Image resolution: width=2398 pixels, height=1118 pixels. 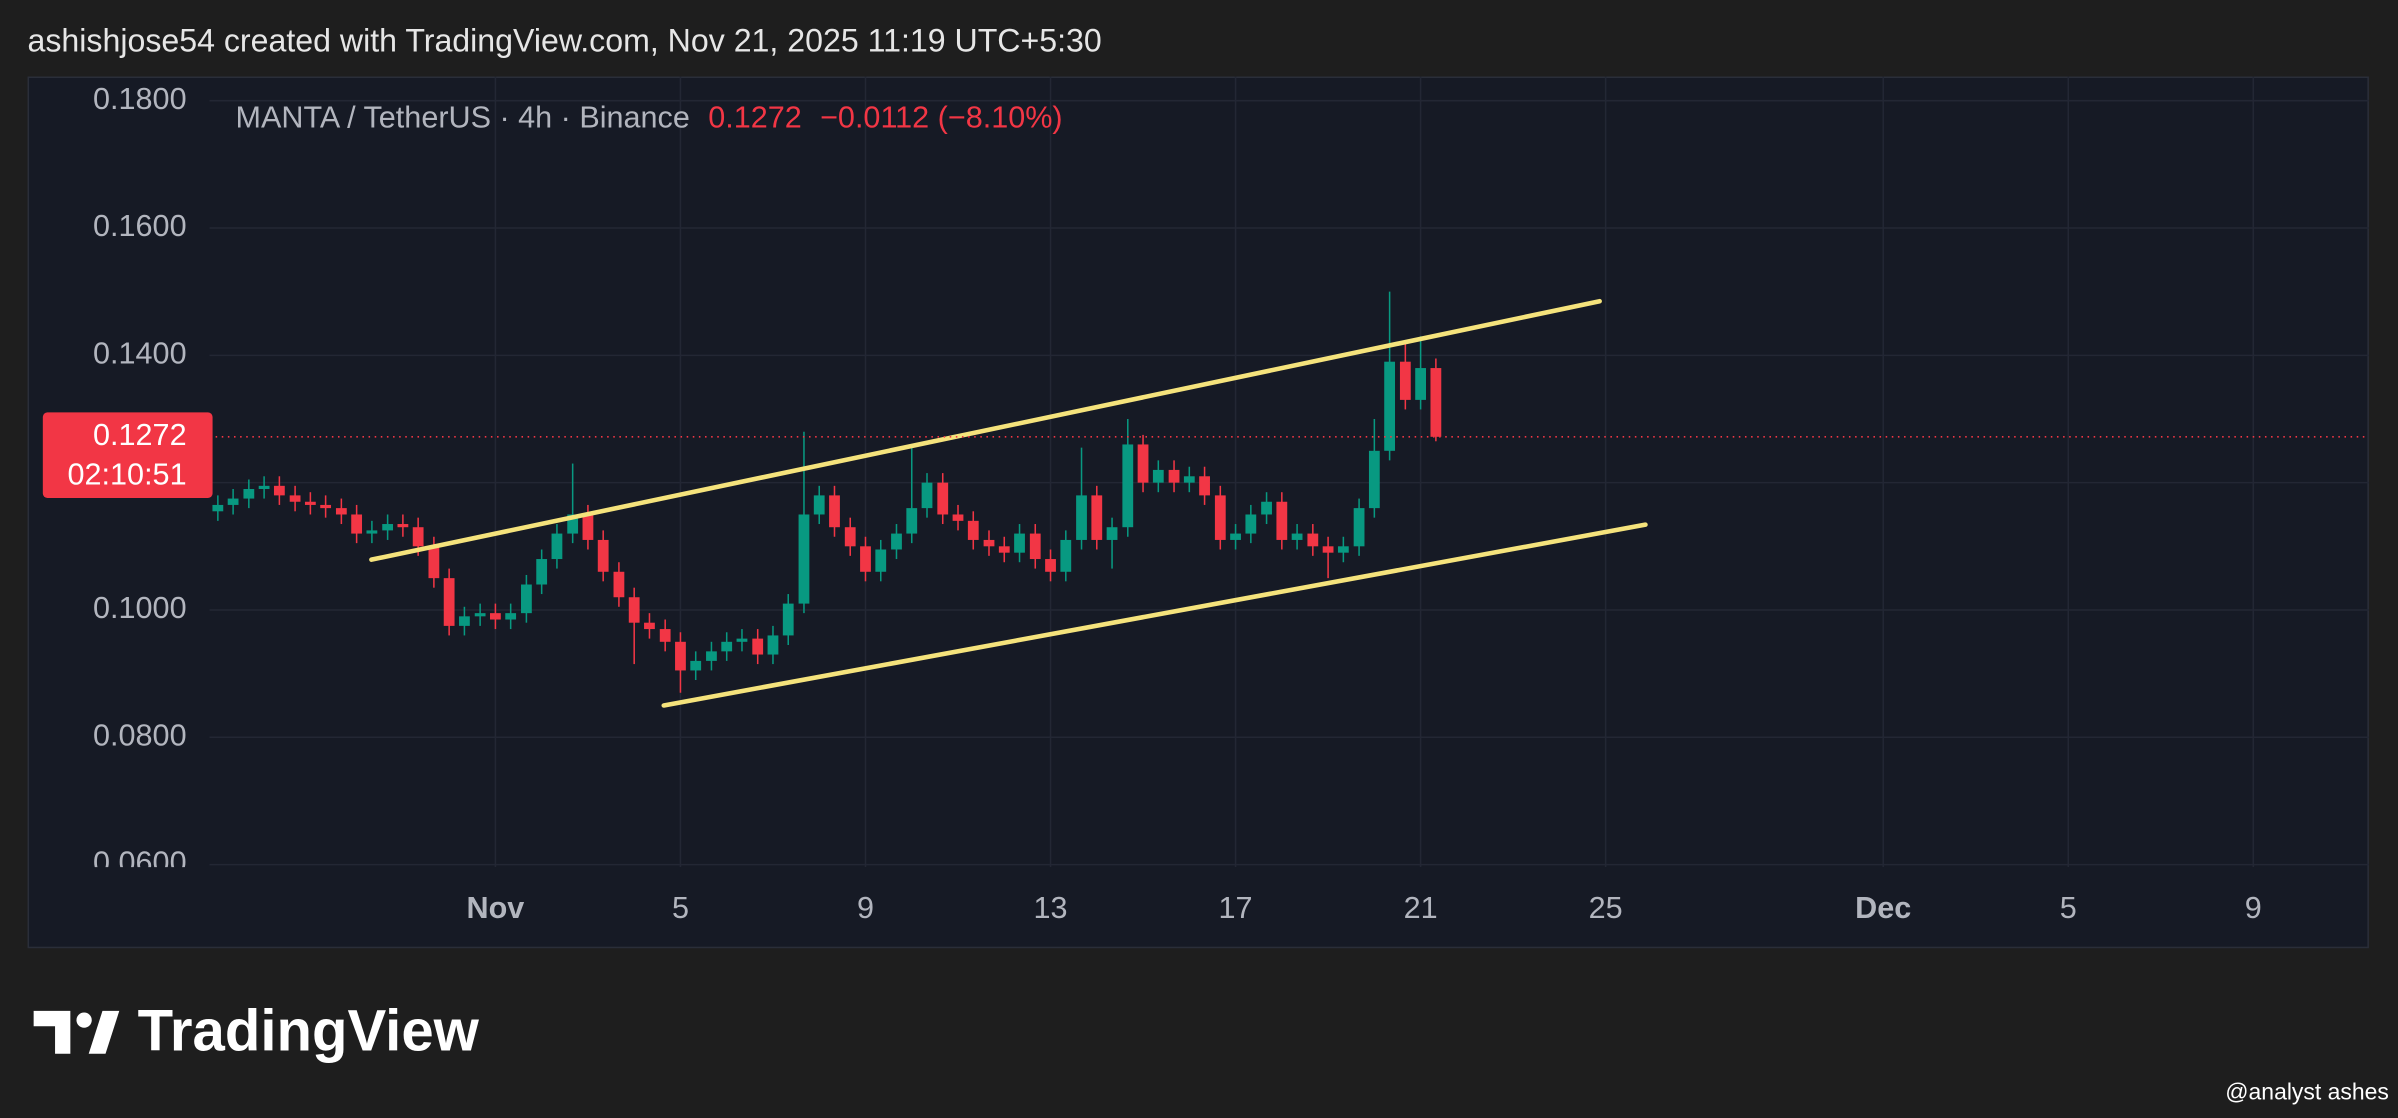 What do you see at coordinates (140, 353) in the screenshot?
I see `y-tick-label: 0.1400` at bounding box center [140, 353].